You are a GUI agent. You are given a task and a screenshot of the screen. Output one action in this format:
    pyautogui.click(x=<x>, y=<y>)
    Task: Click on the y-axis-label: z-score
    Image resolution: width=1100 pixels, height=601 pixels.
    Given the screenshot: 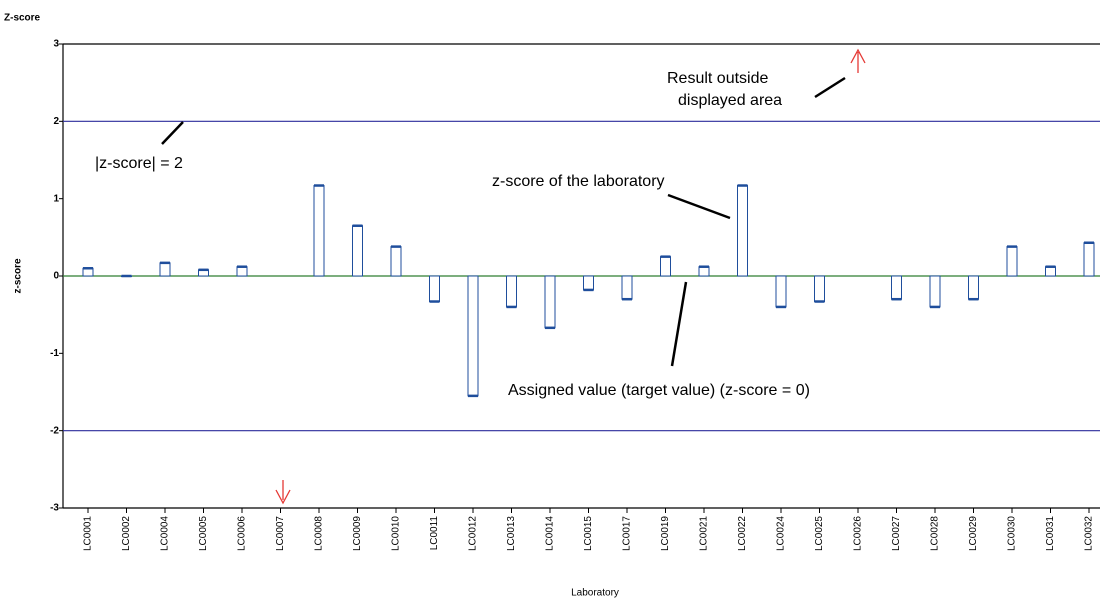 What is the action you would take?
    pyautogui.click(x=18, y=275)
    